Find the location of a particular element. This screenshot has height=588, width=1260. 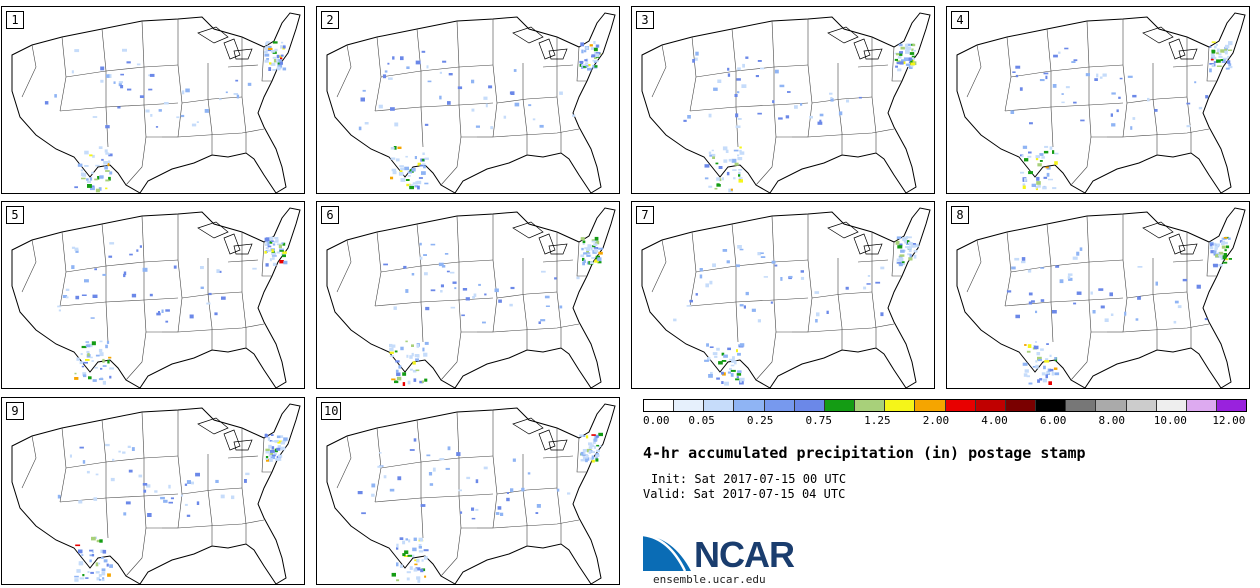

colorbar-tick: 0.05 is located at coordinates (701, 420).